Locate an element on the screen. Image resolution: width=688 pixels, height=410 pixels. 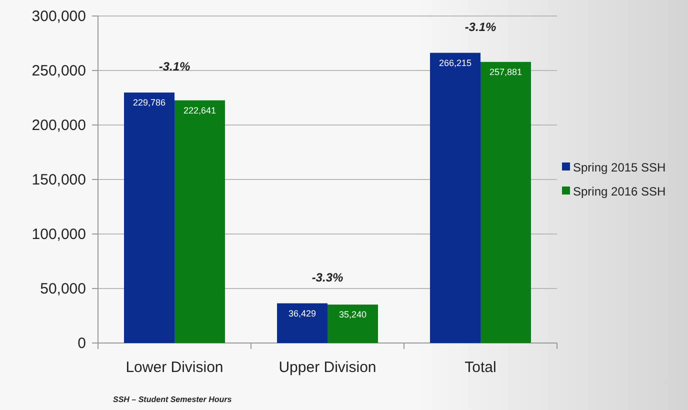
y-tick-label: 50,000 is located at coordinates (63, 289).